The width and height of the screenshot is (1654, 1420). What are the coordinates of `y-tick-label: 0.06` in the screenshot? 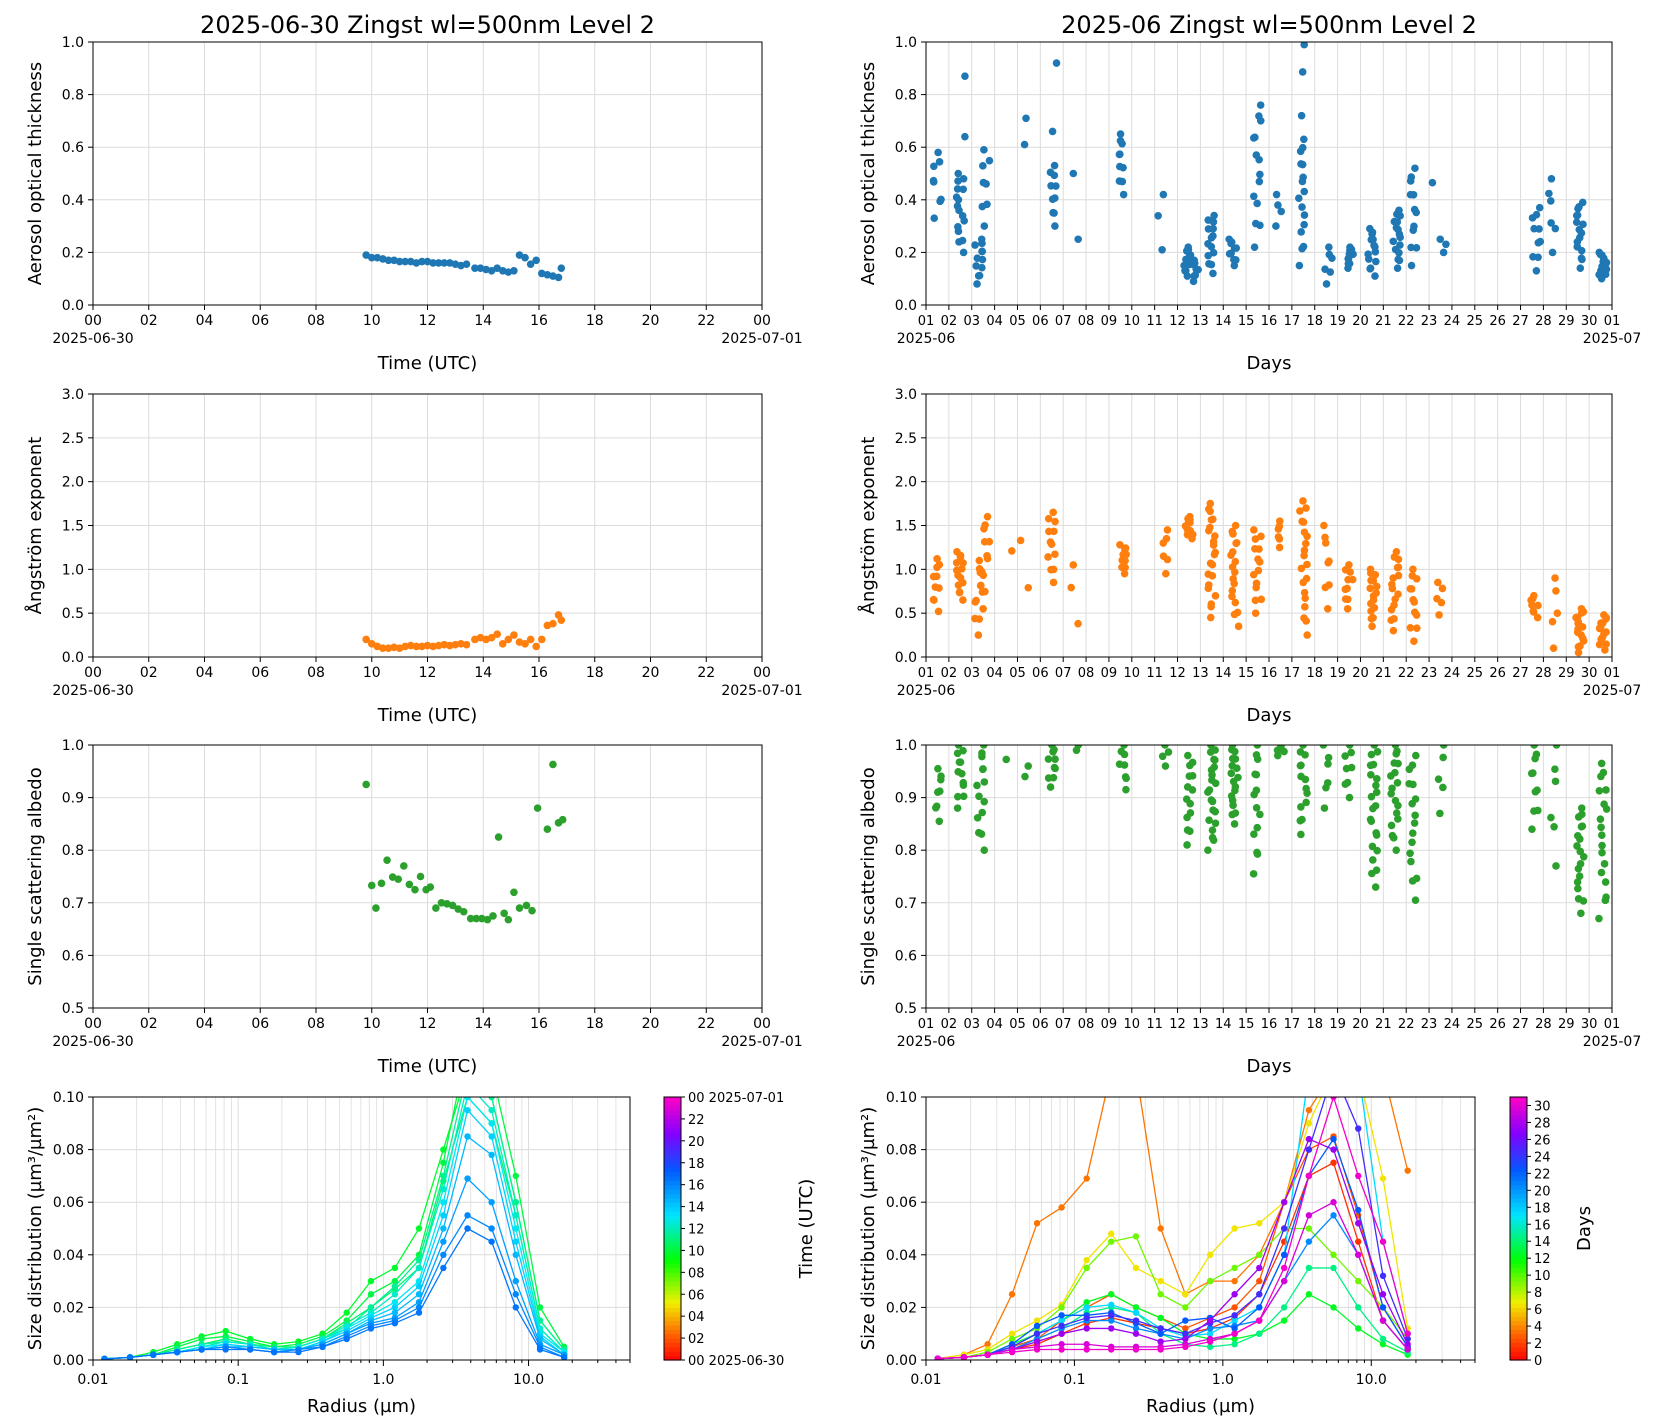 It's located at (901, 1203).